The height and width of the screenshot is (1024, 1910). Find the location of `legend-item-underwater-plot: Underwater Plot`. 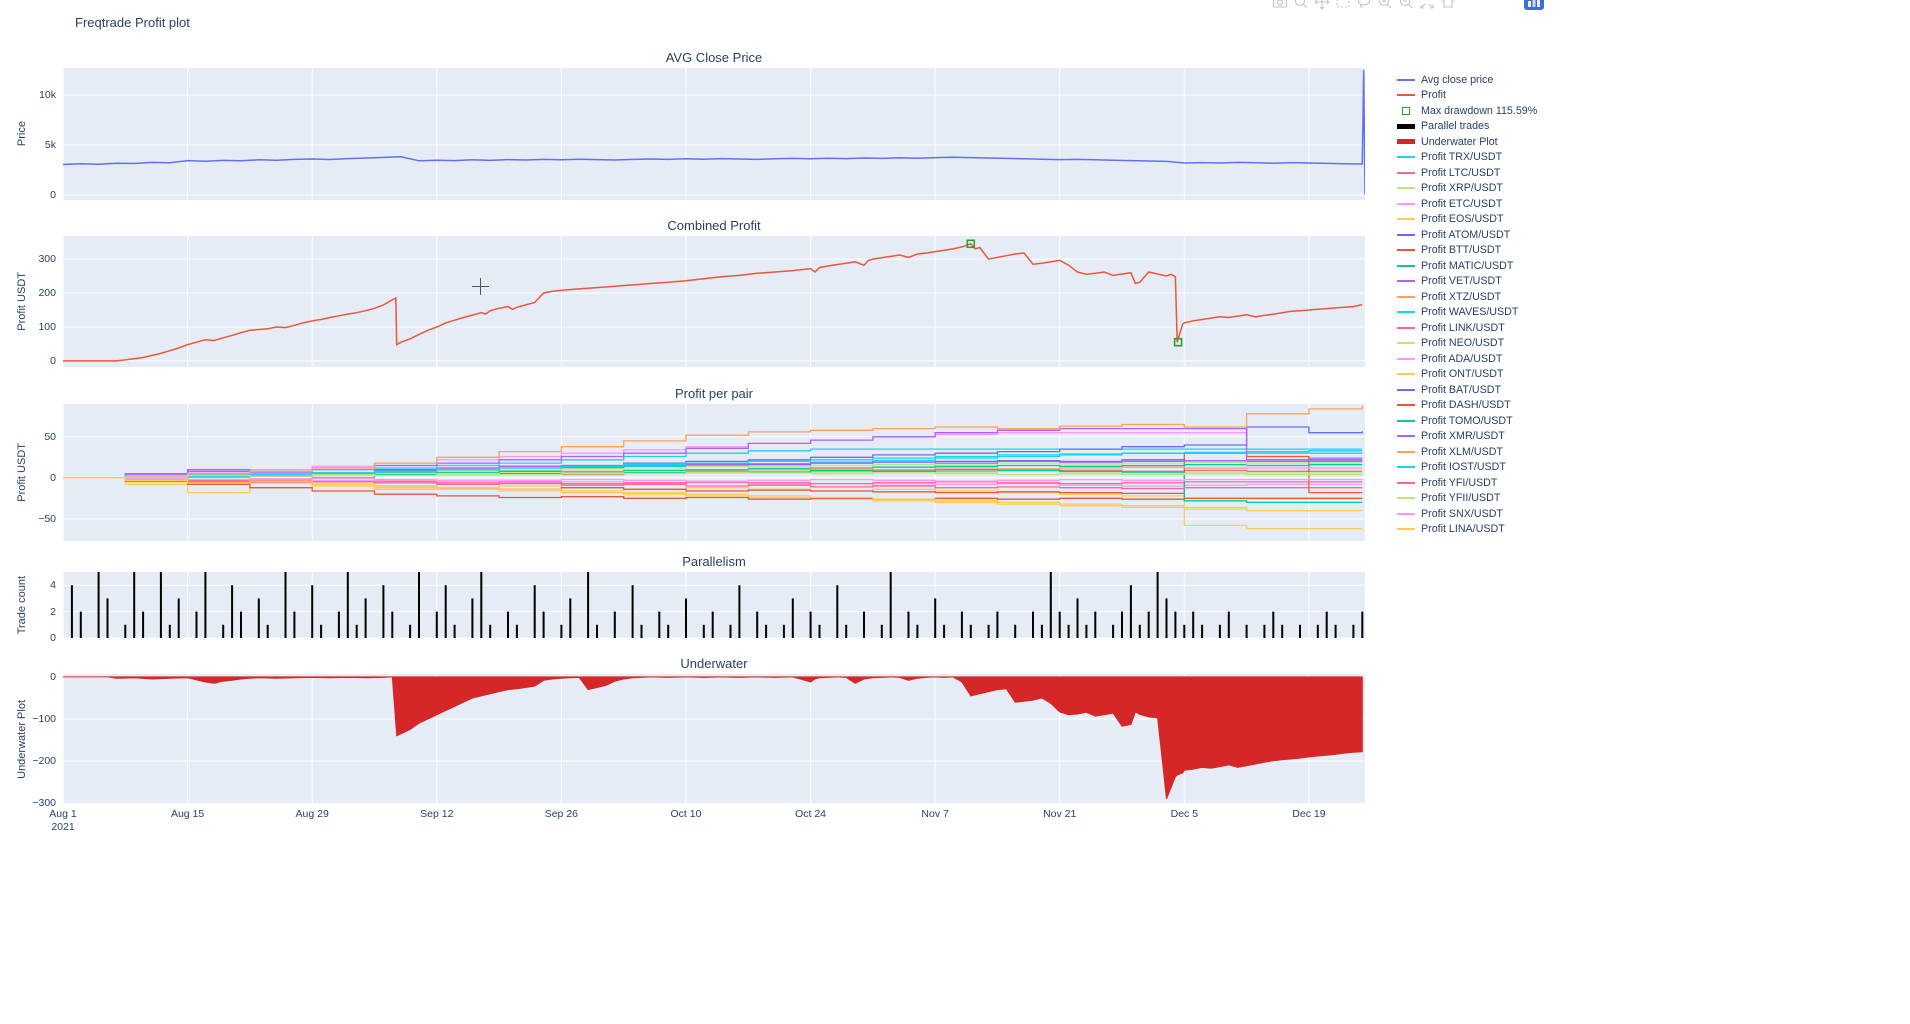

legend-item-underwater-plot: Underwater Plot is located at coordinates (1466, 142).